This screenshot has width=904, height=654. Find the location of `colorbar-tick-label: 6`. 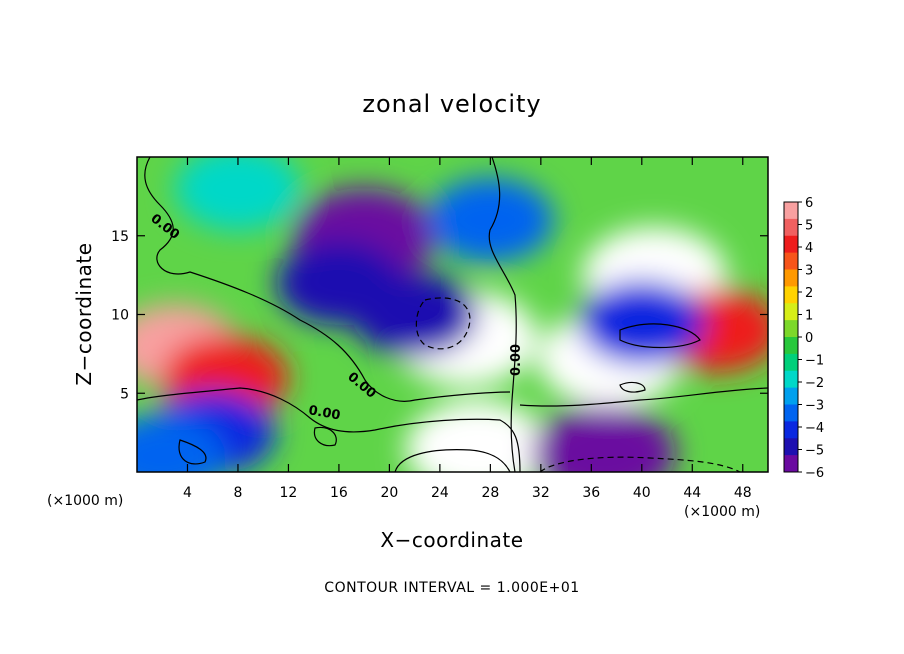

colorbar-tick-label: 6 is located at coordinates (809, 203).